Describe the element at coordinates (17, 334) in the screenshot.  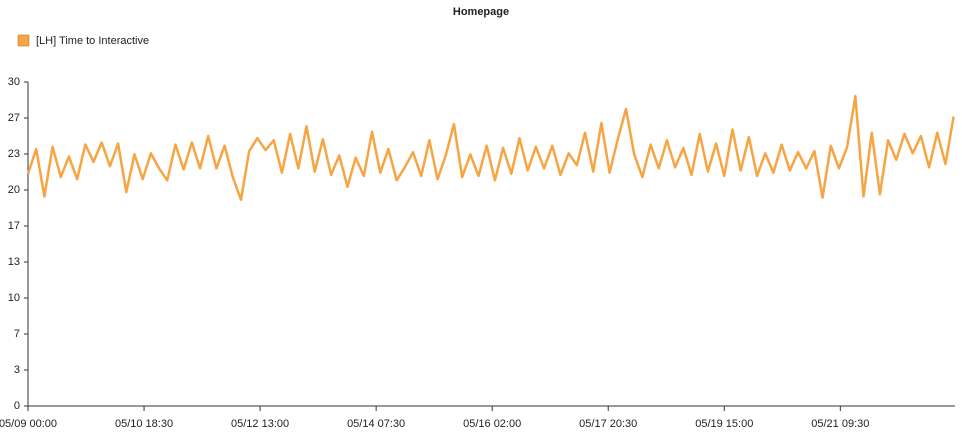
I see `y-tick-label: 7` at that location.